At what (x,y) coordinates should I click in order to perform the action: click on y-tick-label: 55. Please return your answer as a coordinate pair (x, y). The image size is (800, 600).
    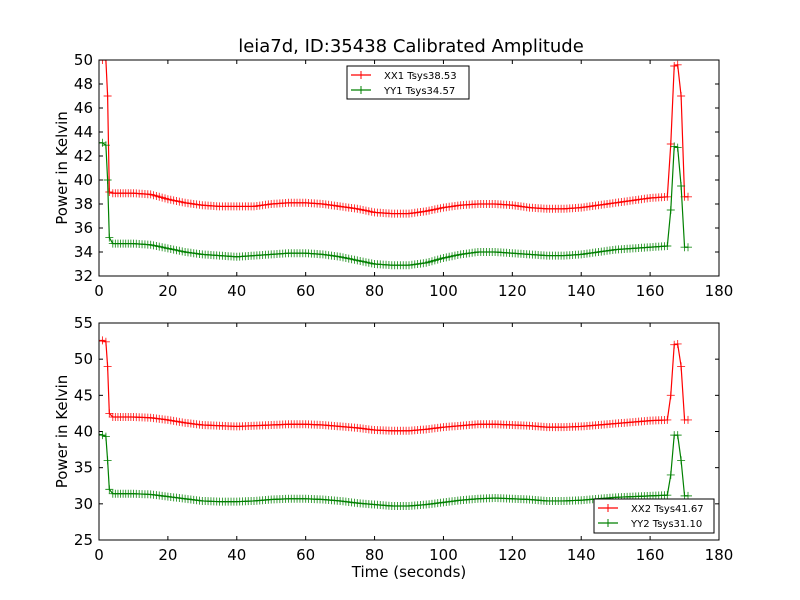
    Looking at the image, I should click on (83, 323).